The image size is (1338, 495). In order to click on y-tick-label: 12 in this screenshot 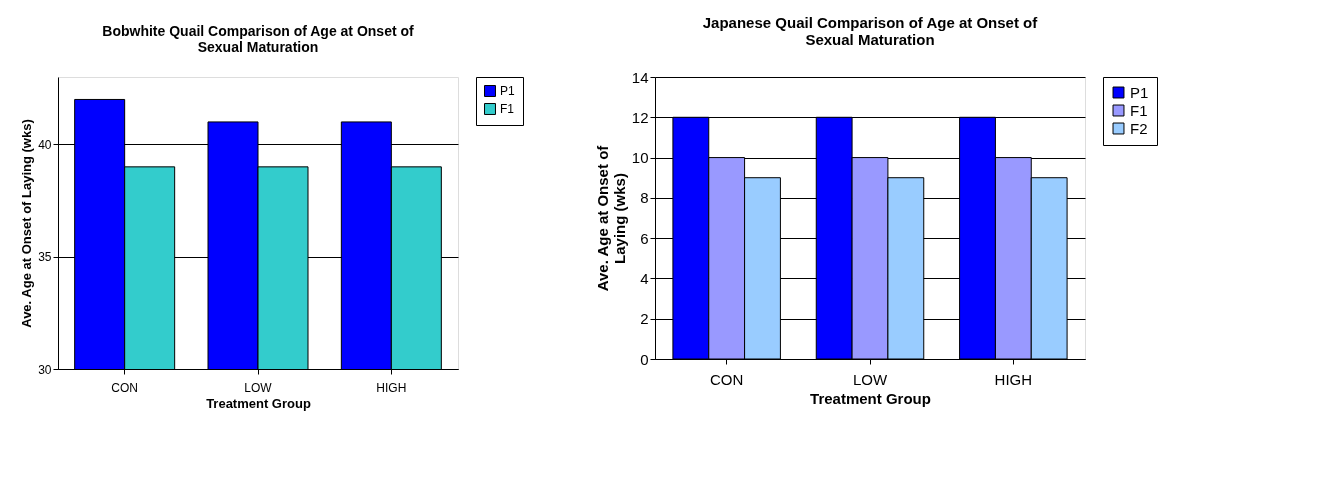, I will do `click(640, 117)`.